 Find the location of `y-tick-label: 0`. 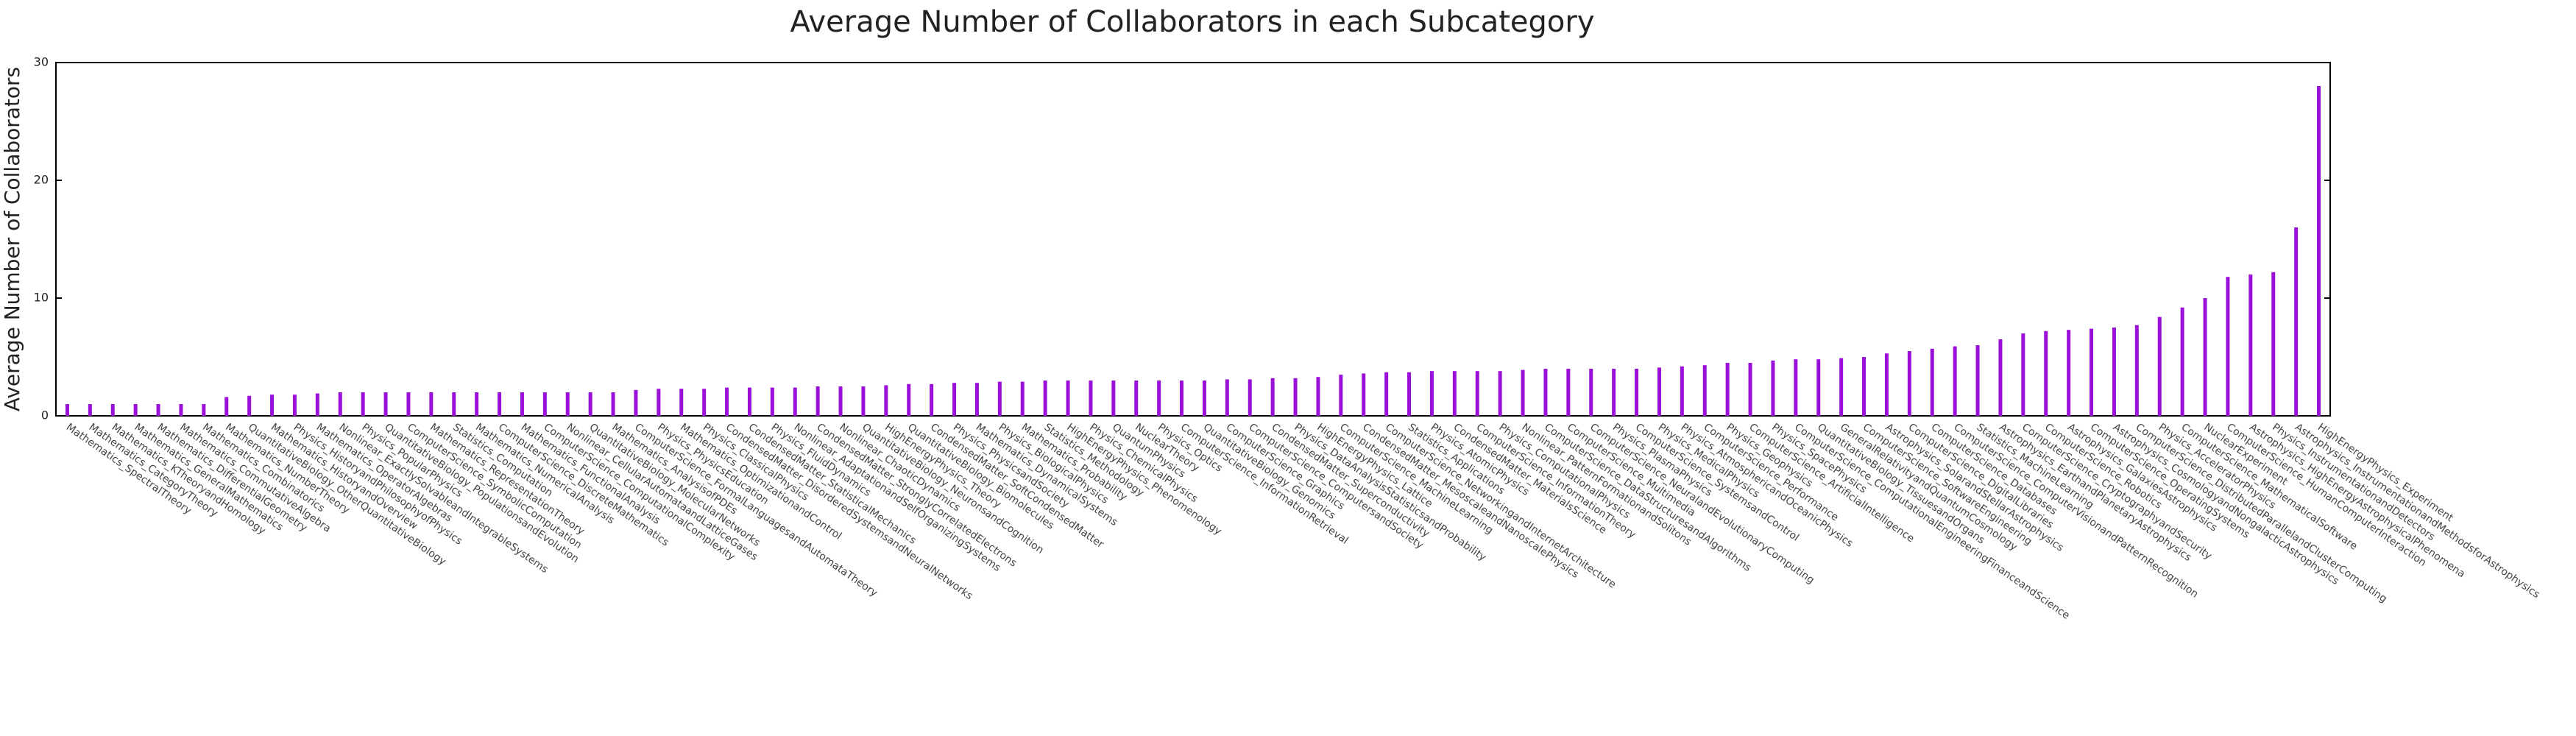

y-tick-label: 0 is located at coordinates (45, 415).